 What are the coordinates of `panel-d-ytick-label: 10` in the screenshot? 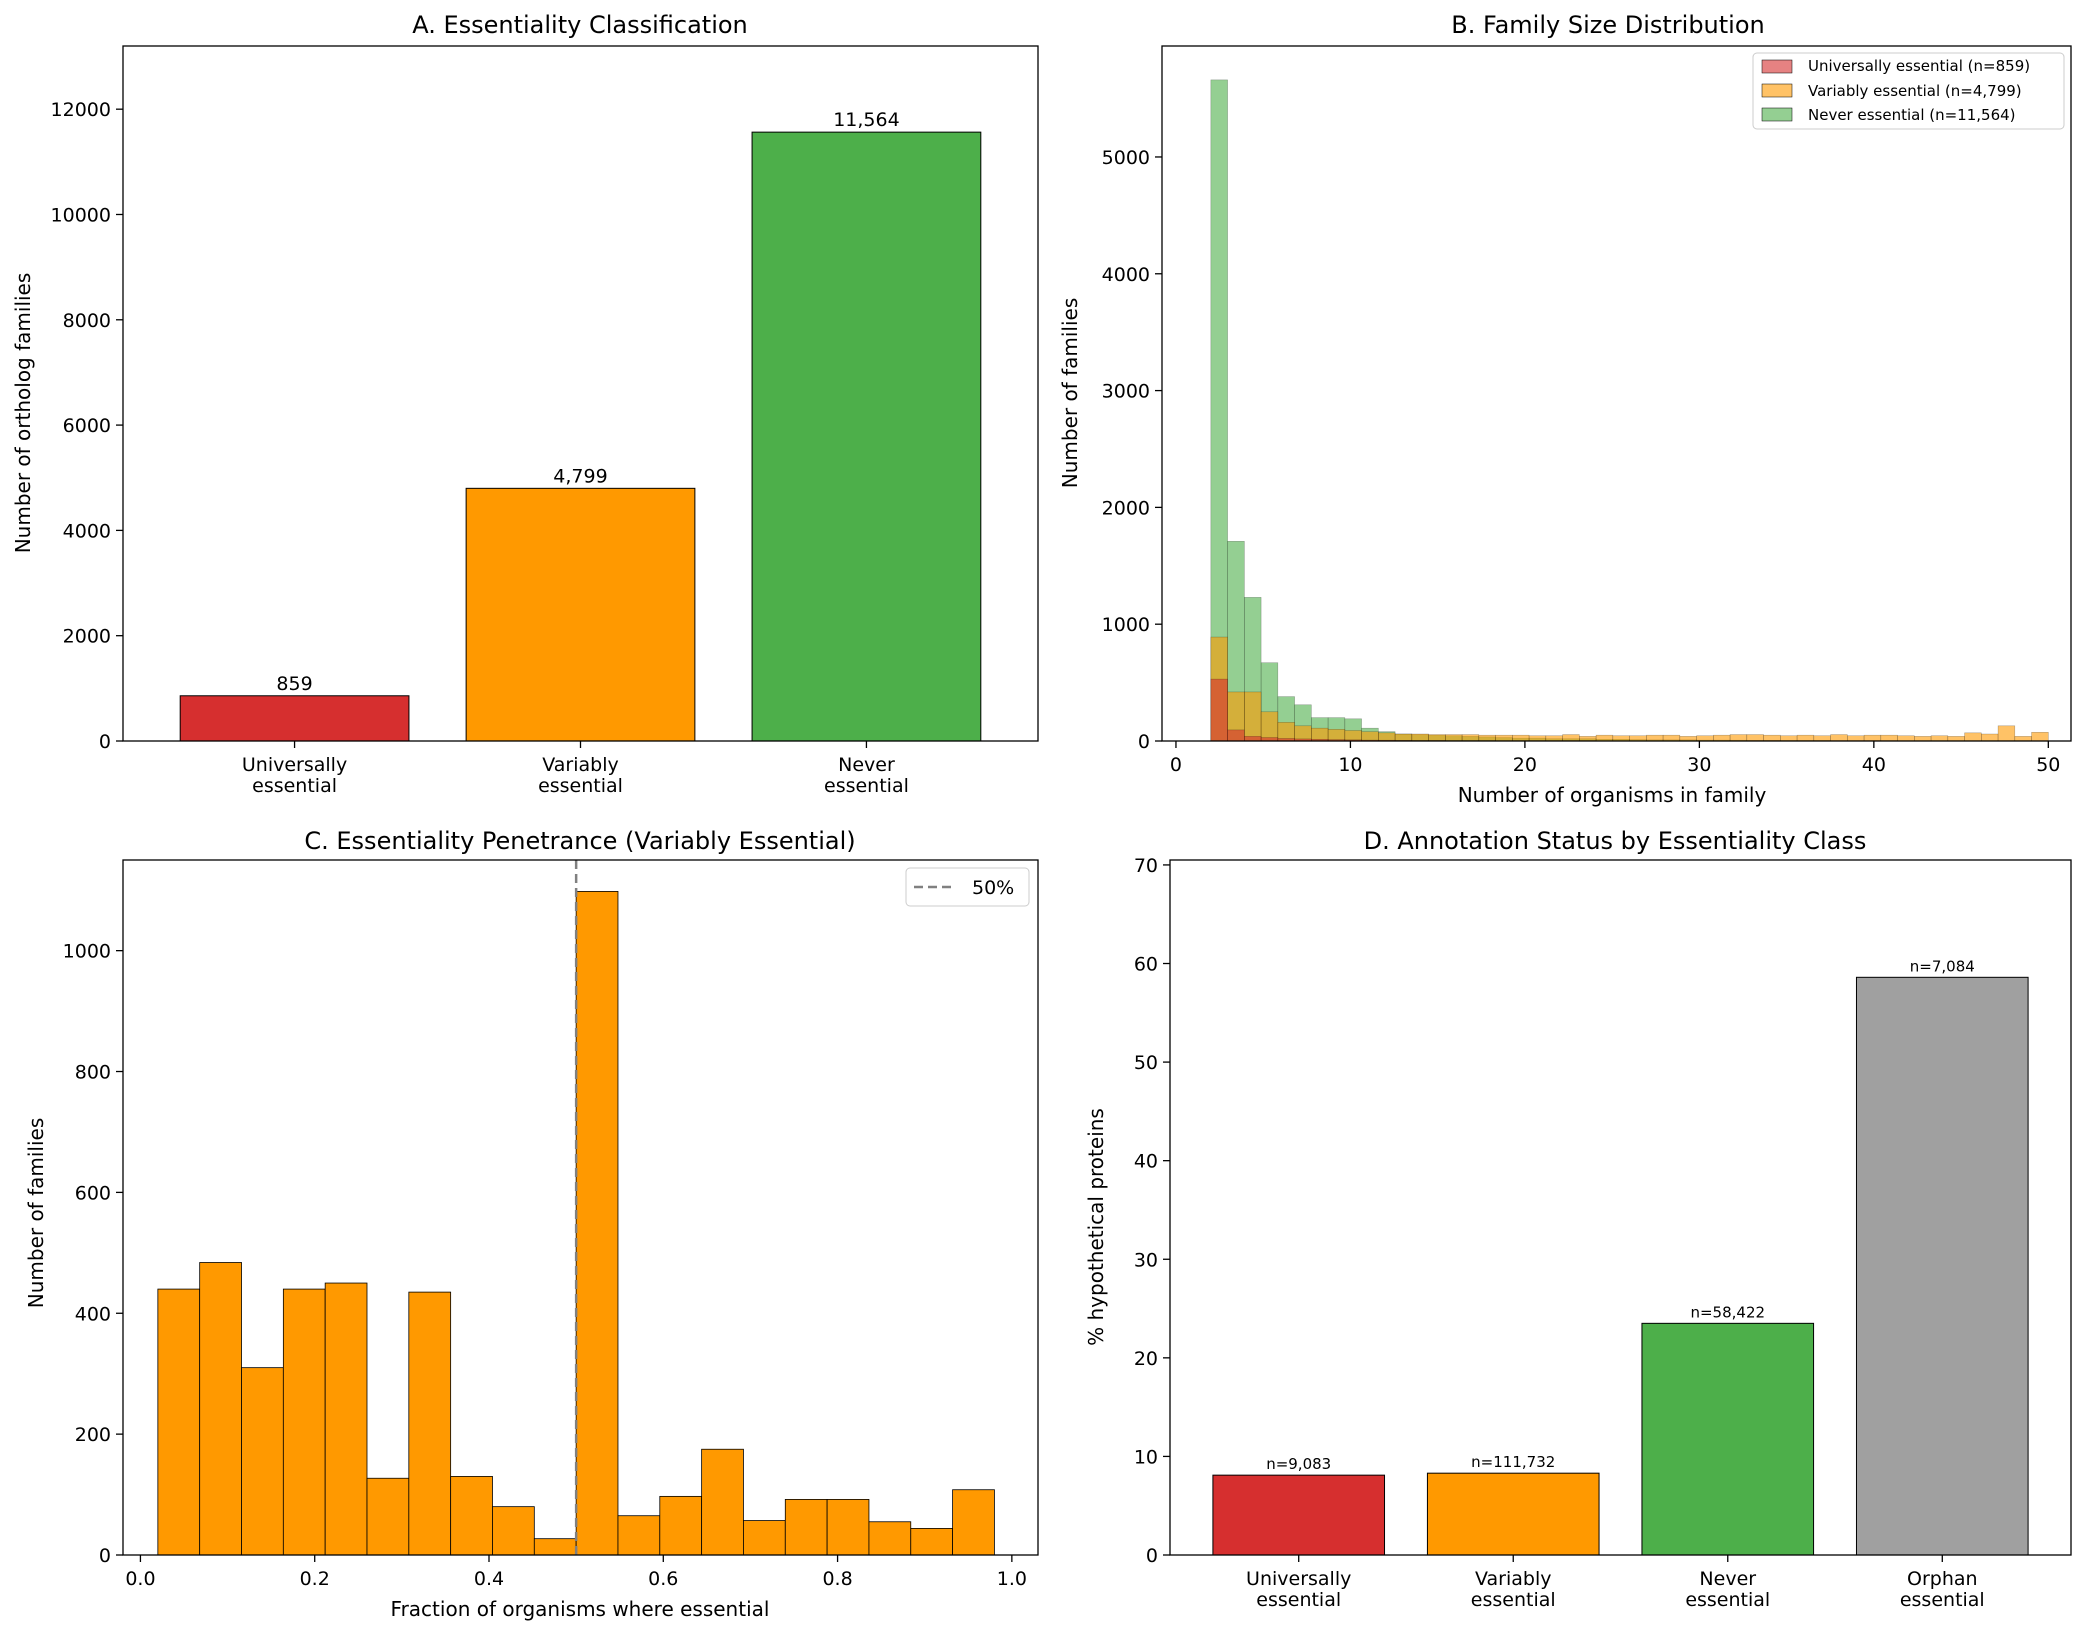 It's located at (1146, 1457).